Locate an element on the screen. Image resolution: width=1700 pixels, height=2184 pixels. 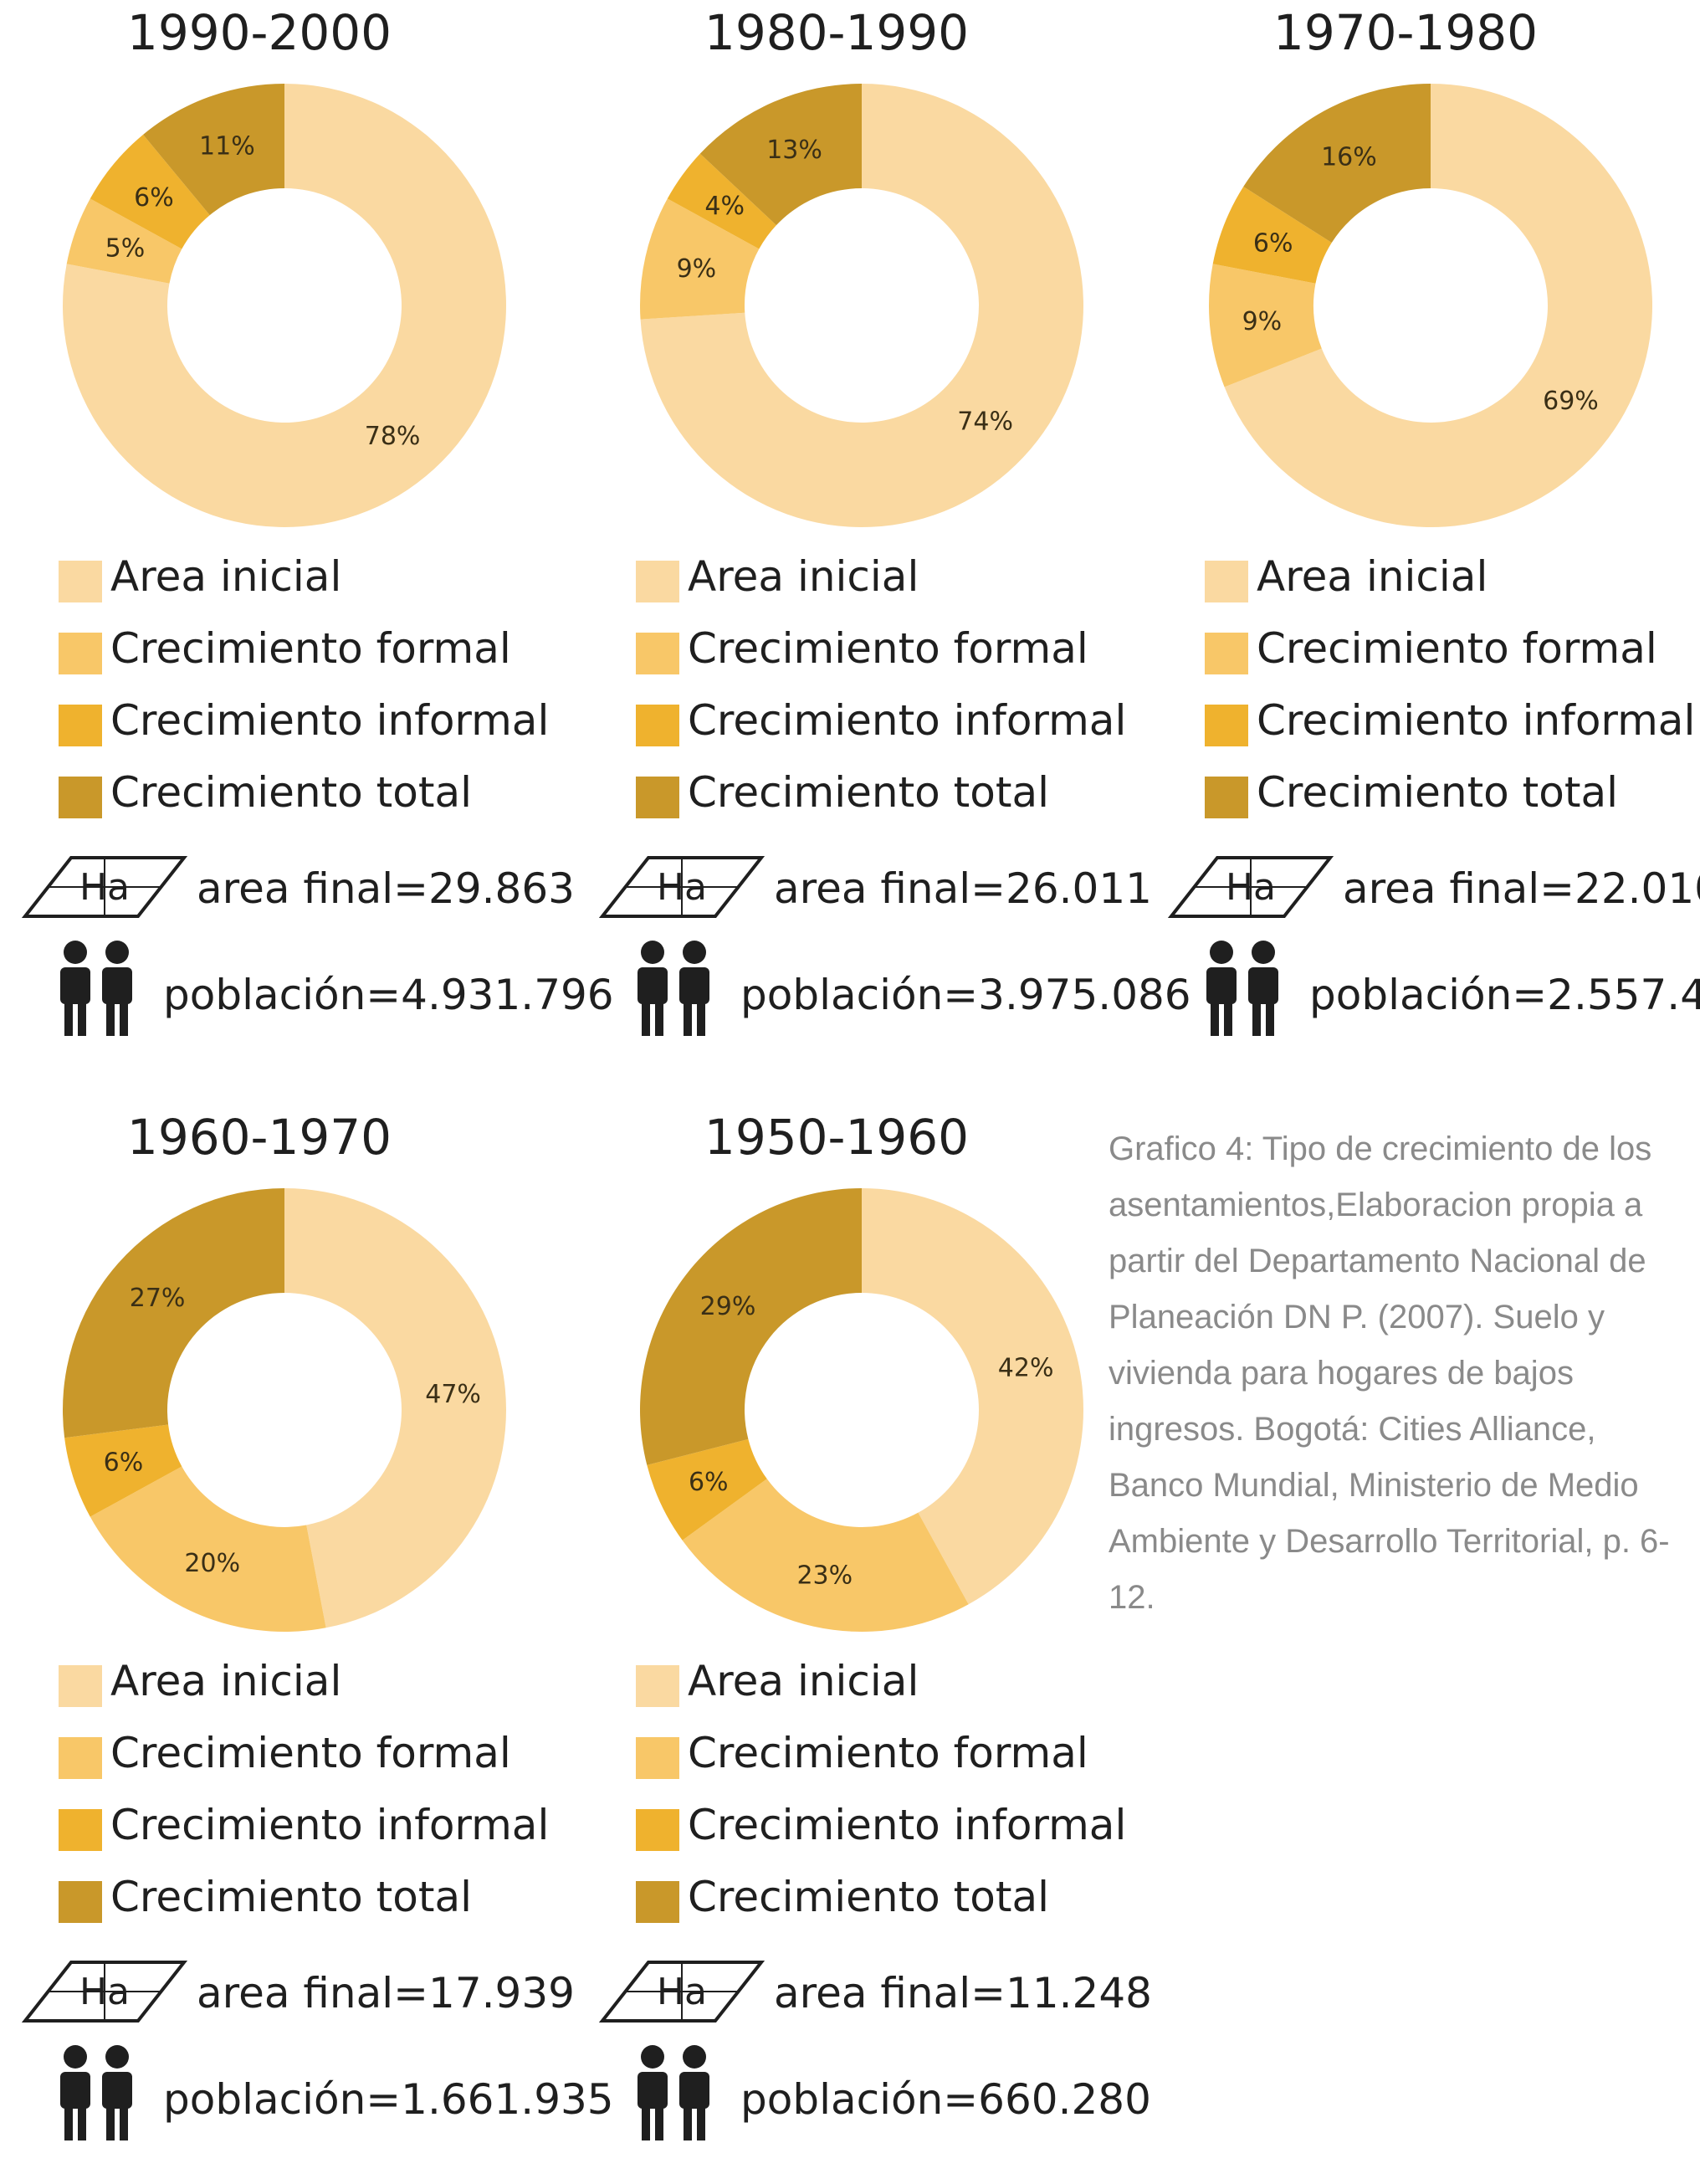
area-final-text: area final=11.248 is located at coordinates (963, 1993).